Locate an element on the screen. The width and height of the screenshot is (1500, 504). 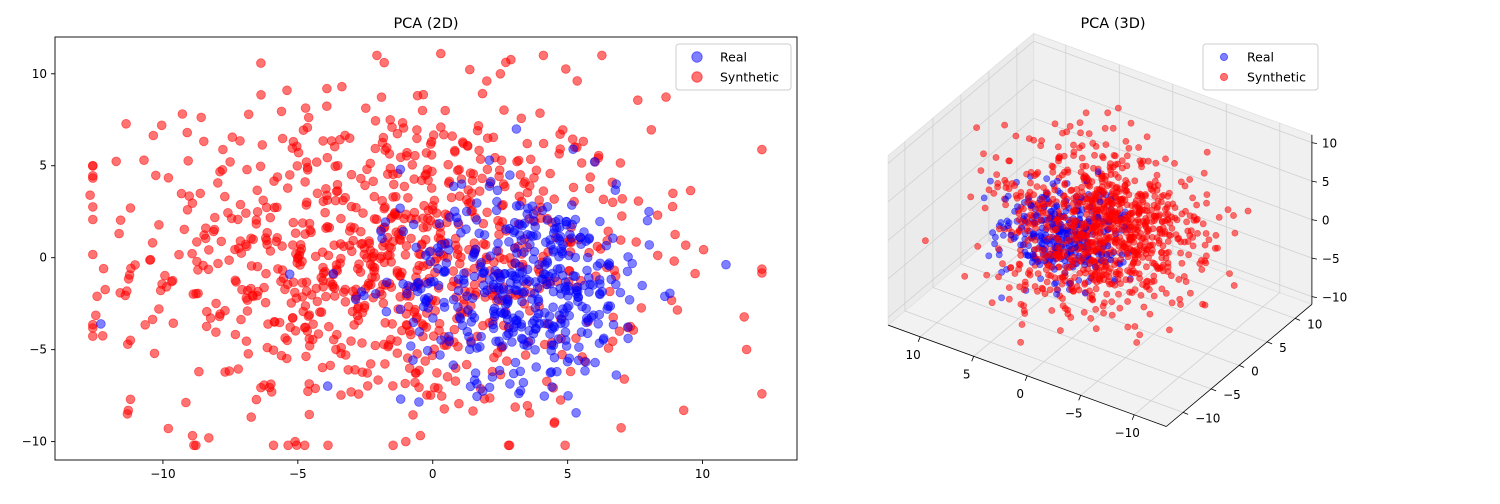
y-tick-label: 5 is located at coordinates (43, 166).